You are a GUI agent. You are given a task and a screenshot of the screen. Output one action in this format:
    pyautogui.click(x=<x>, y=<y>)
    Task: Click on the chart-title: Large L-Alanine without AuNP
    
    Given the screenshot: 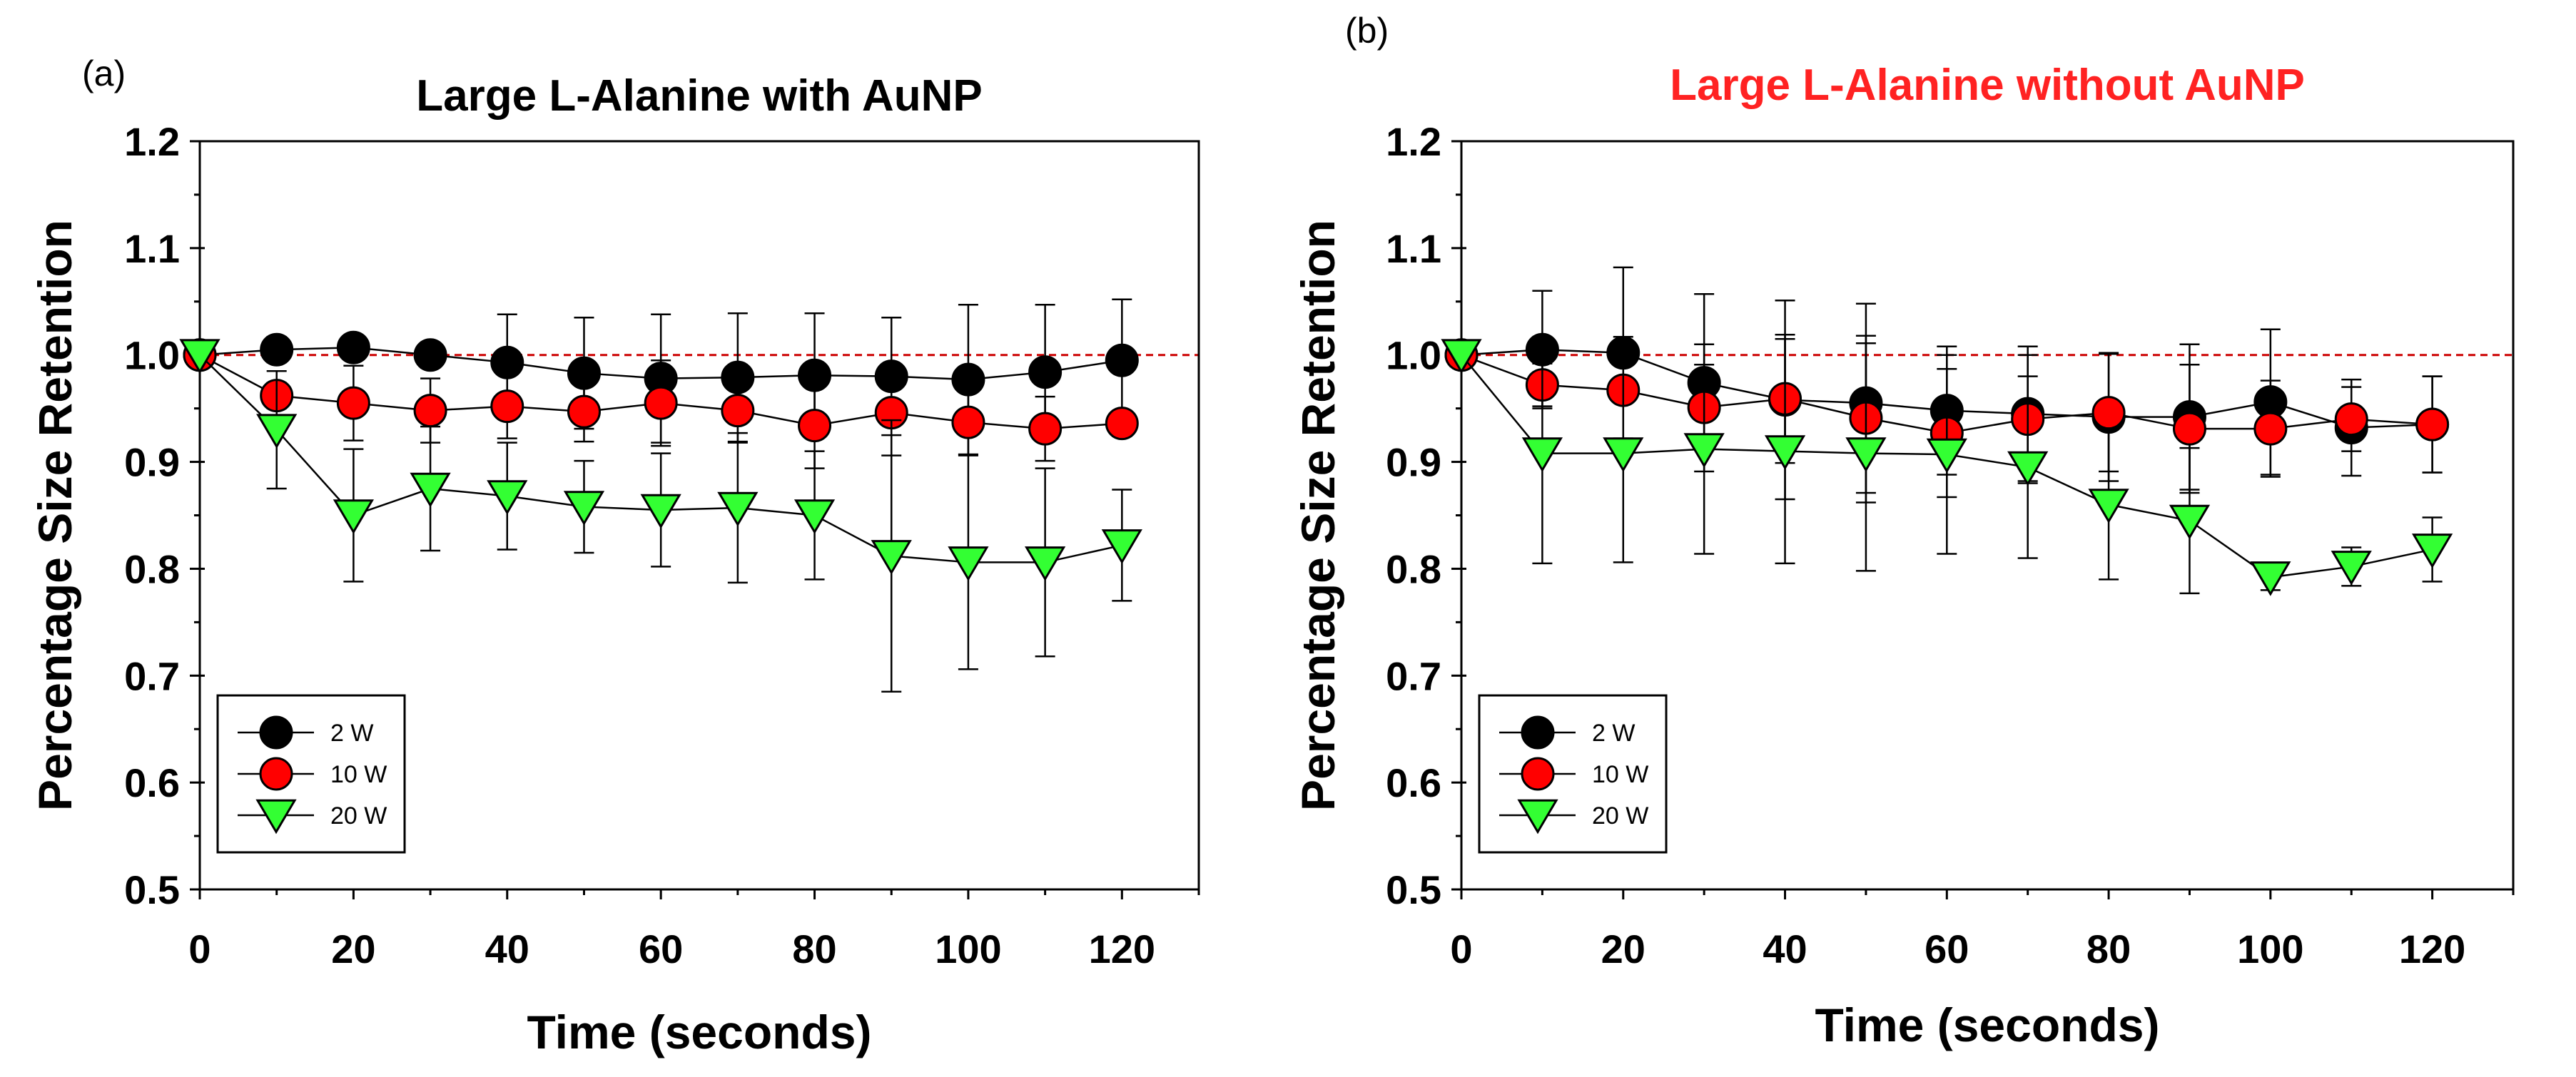 What is the action you would take?
    pyautogui.click(x=1987, y=86)
    